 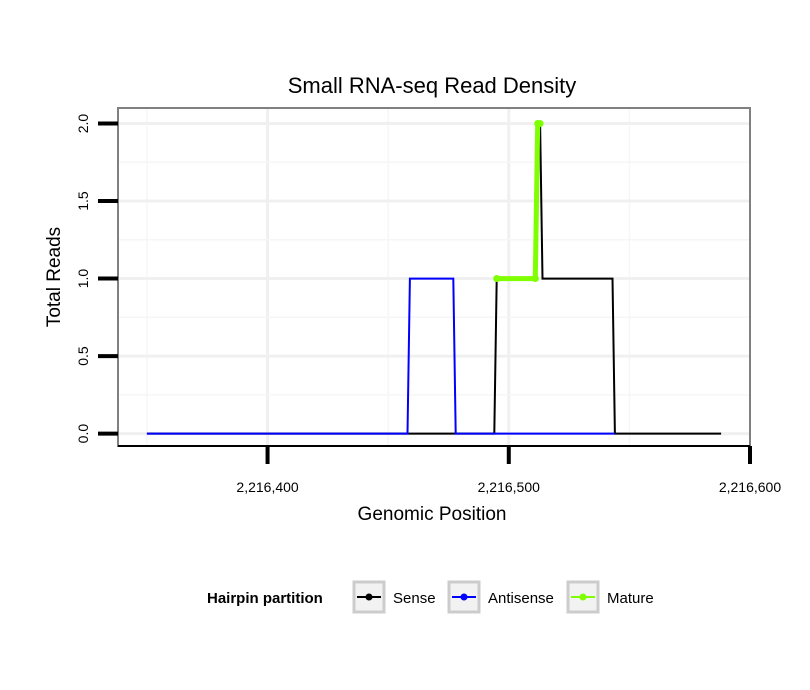 I want to click on legend-item-sense: Sense, so click(x=394, y=597).